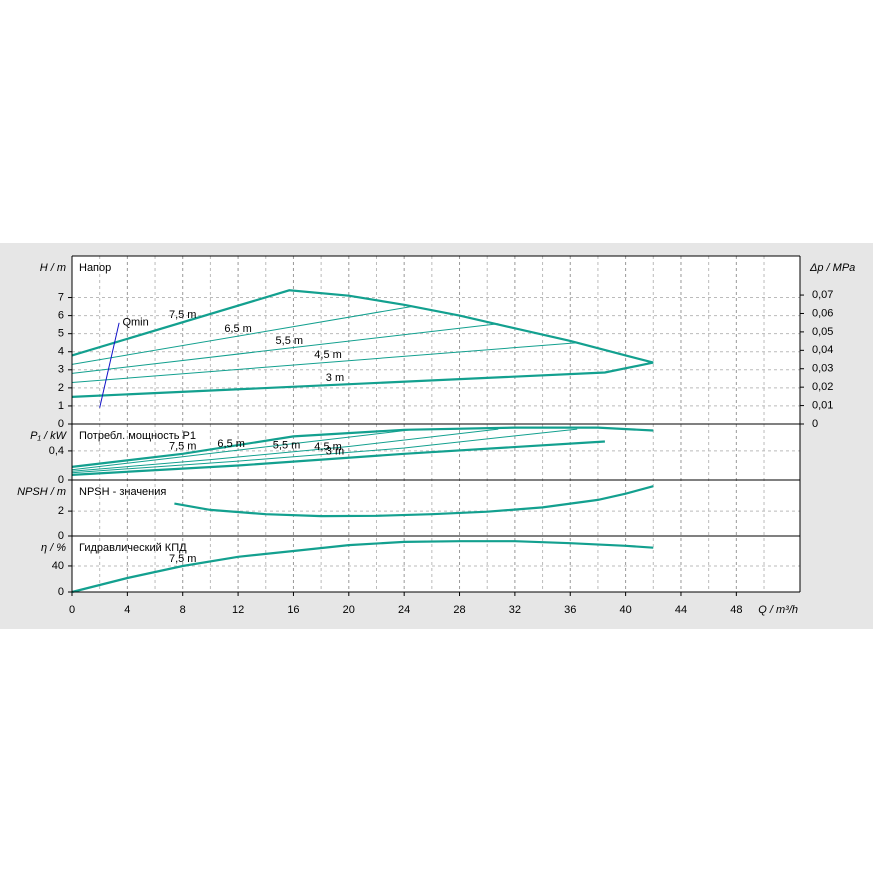 This screenshot has width=873, height=873. What do you see at coordinates (53, 548) in the screenshot?
I see `y-axis-label: η / %` at bounding box center [53, 548].